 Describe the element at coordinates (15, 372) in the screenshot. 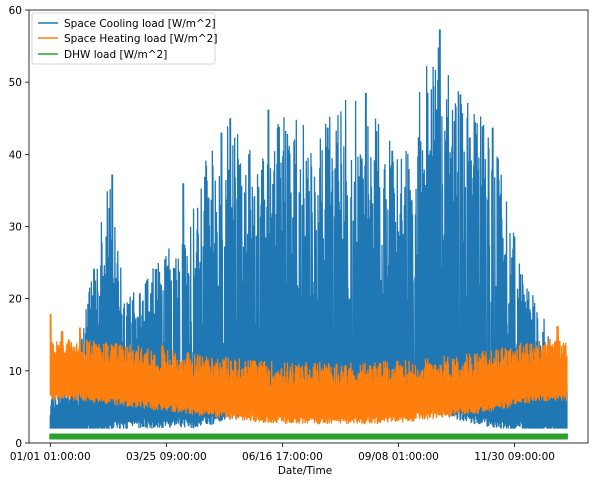

I see `y-tick-label: 10` at that location.